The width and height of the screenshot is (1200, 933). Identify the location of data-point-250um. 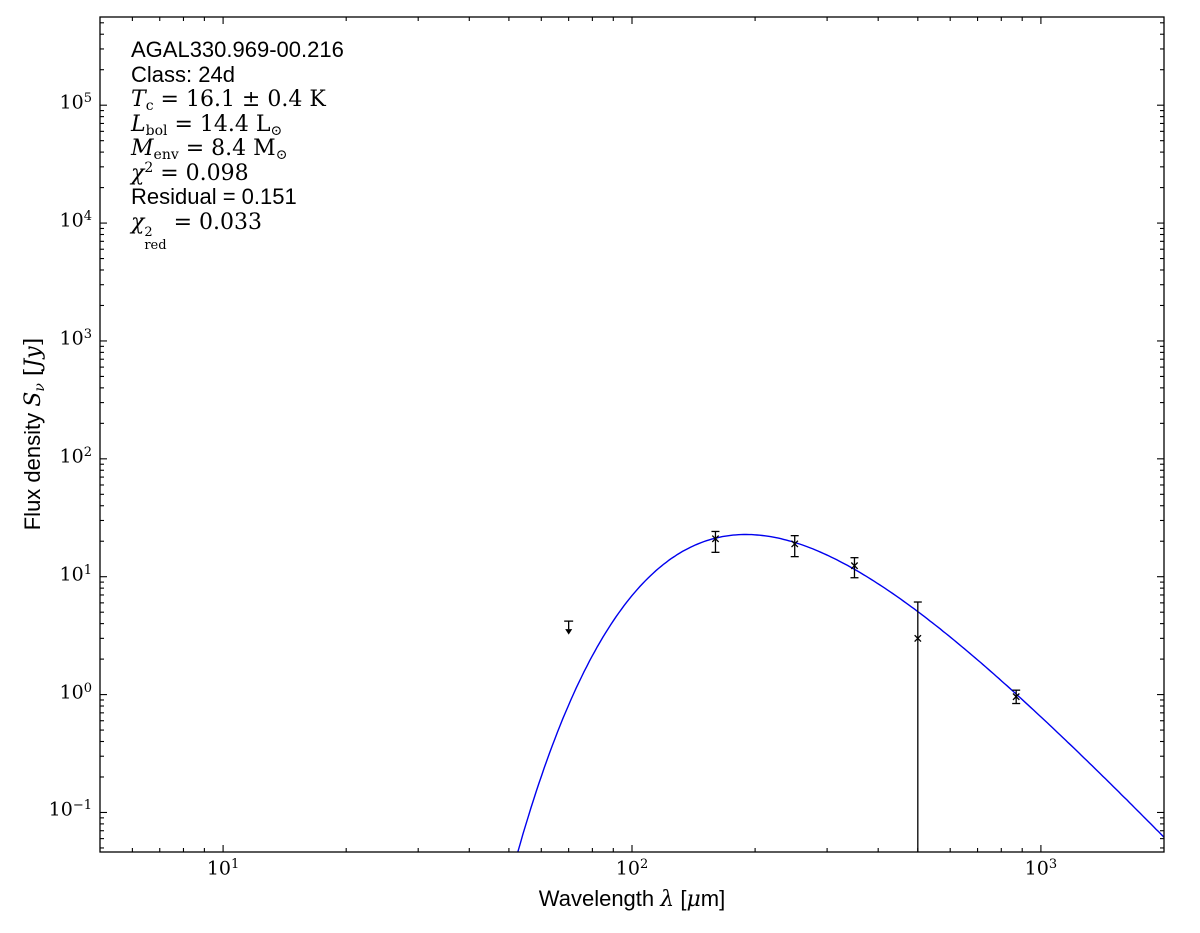
(794, 546).